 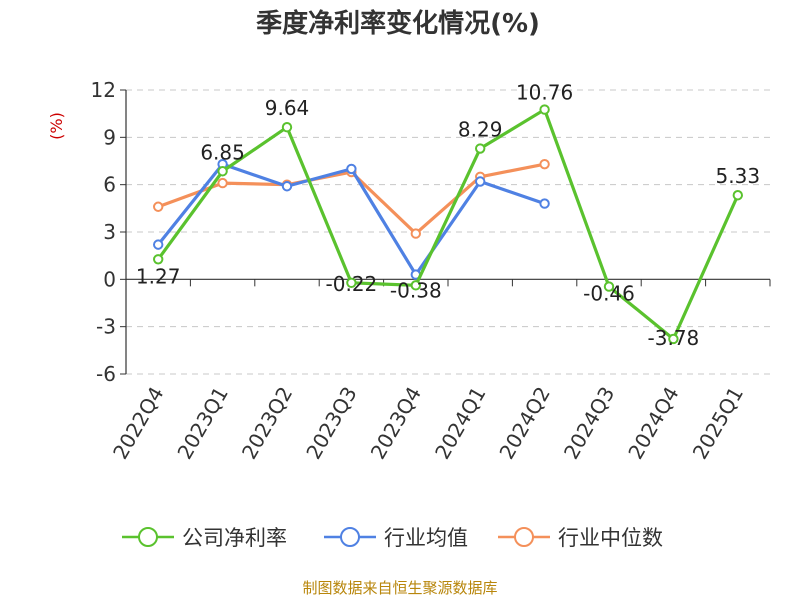 I want to click on data-label: 10.76, so click(x=544, y=93).